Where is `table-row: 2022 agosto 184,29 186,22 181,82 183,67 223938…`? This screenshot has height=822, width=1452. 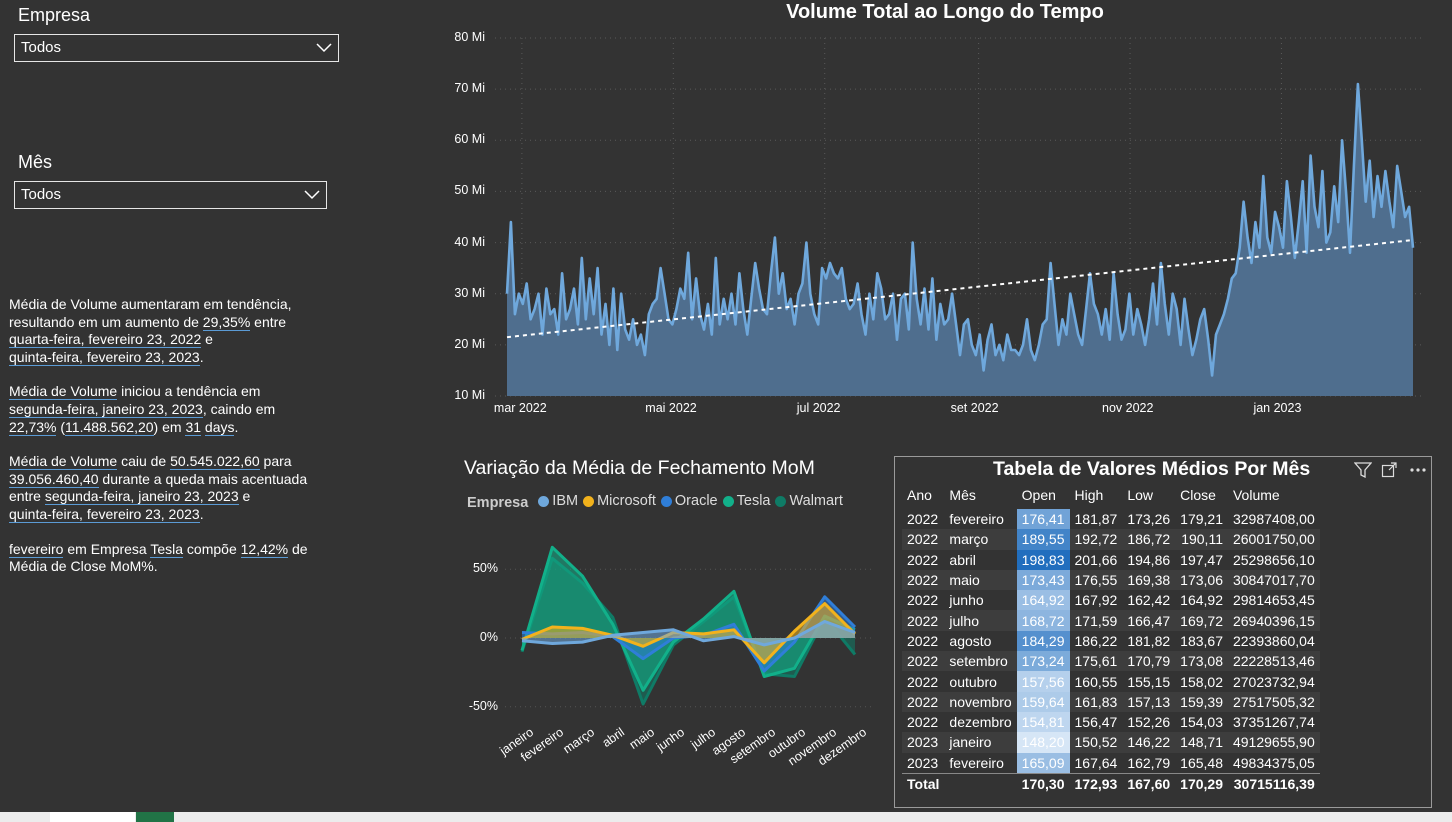 table-row: 2022 agosto 184,29 186,22 181,82 183,67 223938… is located at coordinates (1111, 641).